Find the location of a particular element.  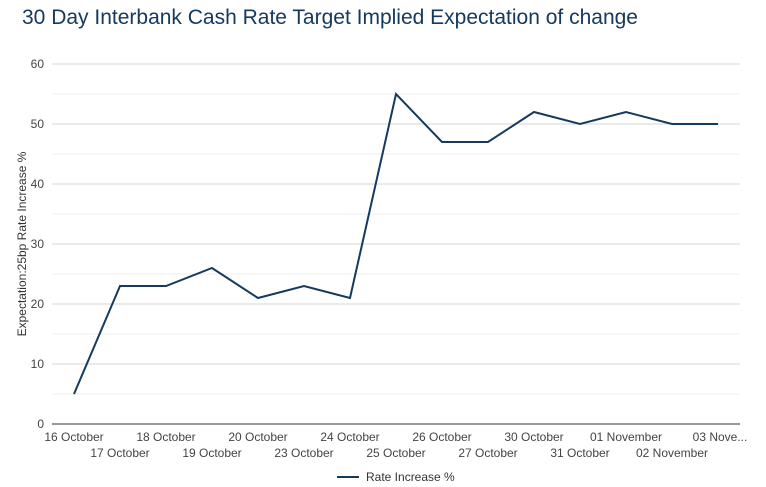

x-tick-label: 26 October is located at coordinates (441, 437).